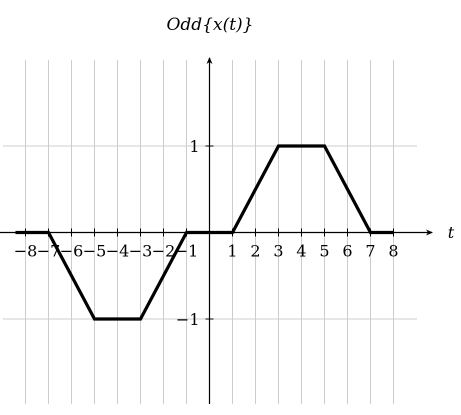 This screenshot has width=461, height=415. Describe the element at coordinates (95, 251) in the screenshot. I see `x-tick-label: −5` at that location.